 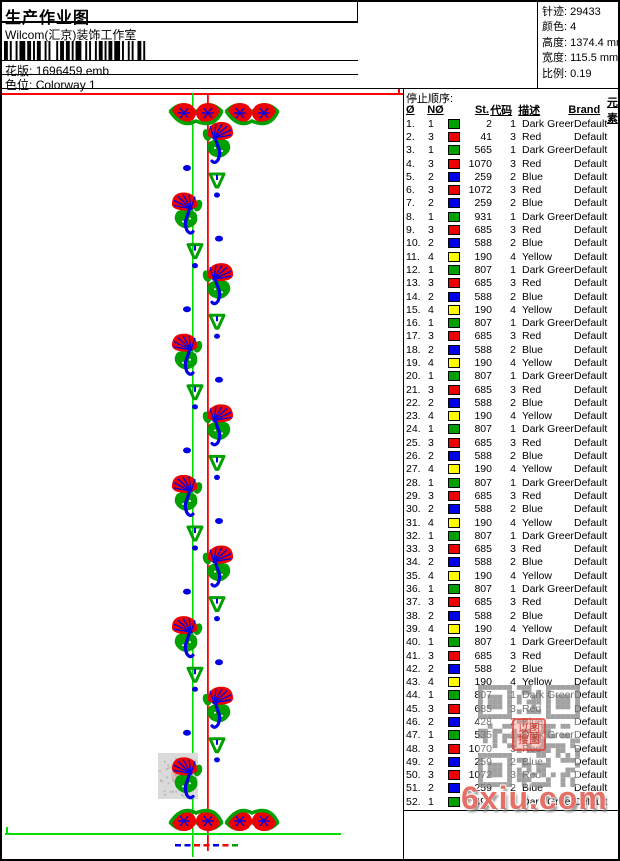 What do you see at coordinates (7, 831) in the screenshot?
I see `guide-tick-left` at bounding box center [7, 831].